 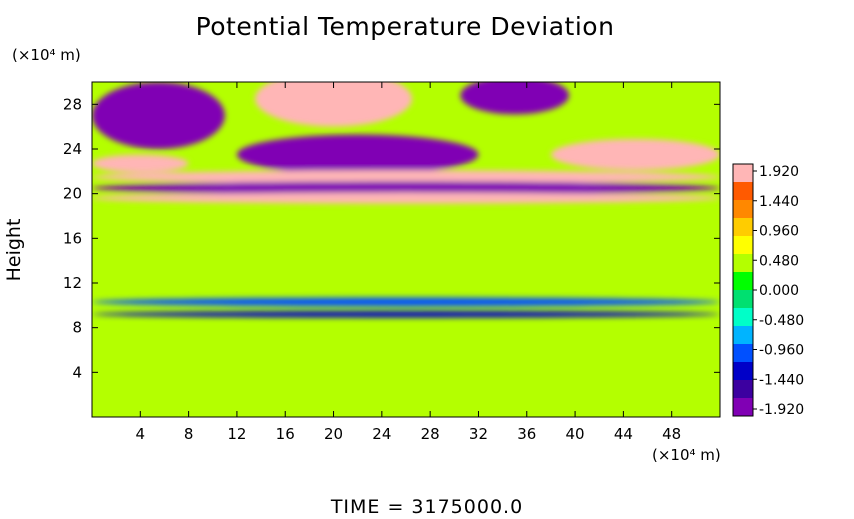 What do you see at coordinates (686, 455) in the screenshot?
I see `x-axis-unit: (×10⁴ m)` at bounding box center [686, 455].